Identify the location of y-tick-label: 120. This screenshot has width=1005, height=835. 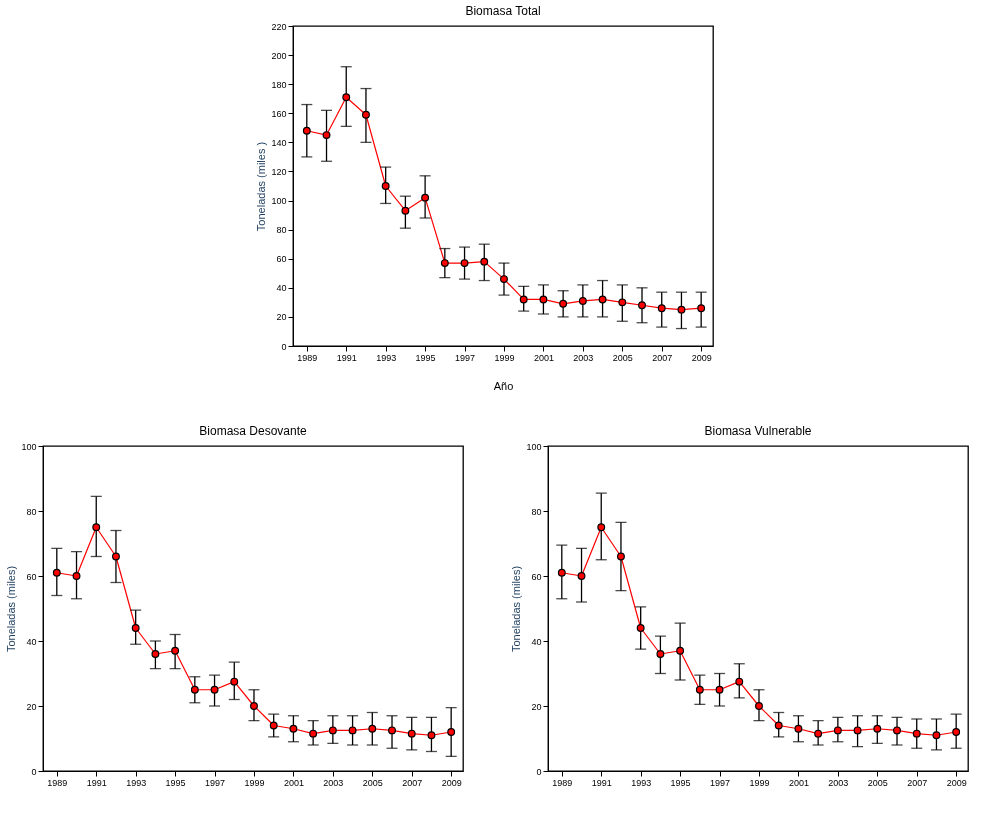
(279, 171).